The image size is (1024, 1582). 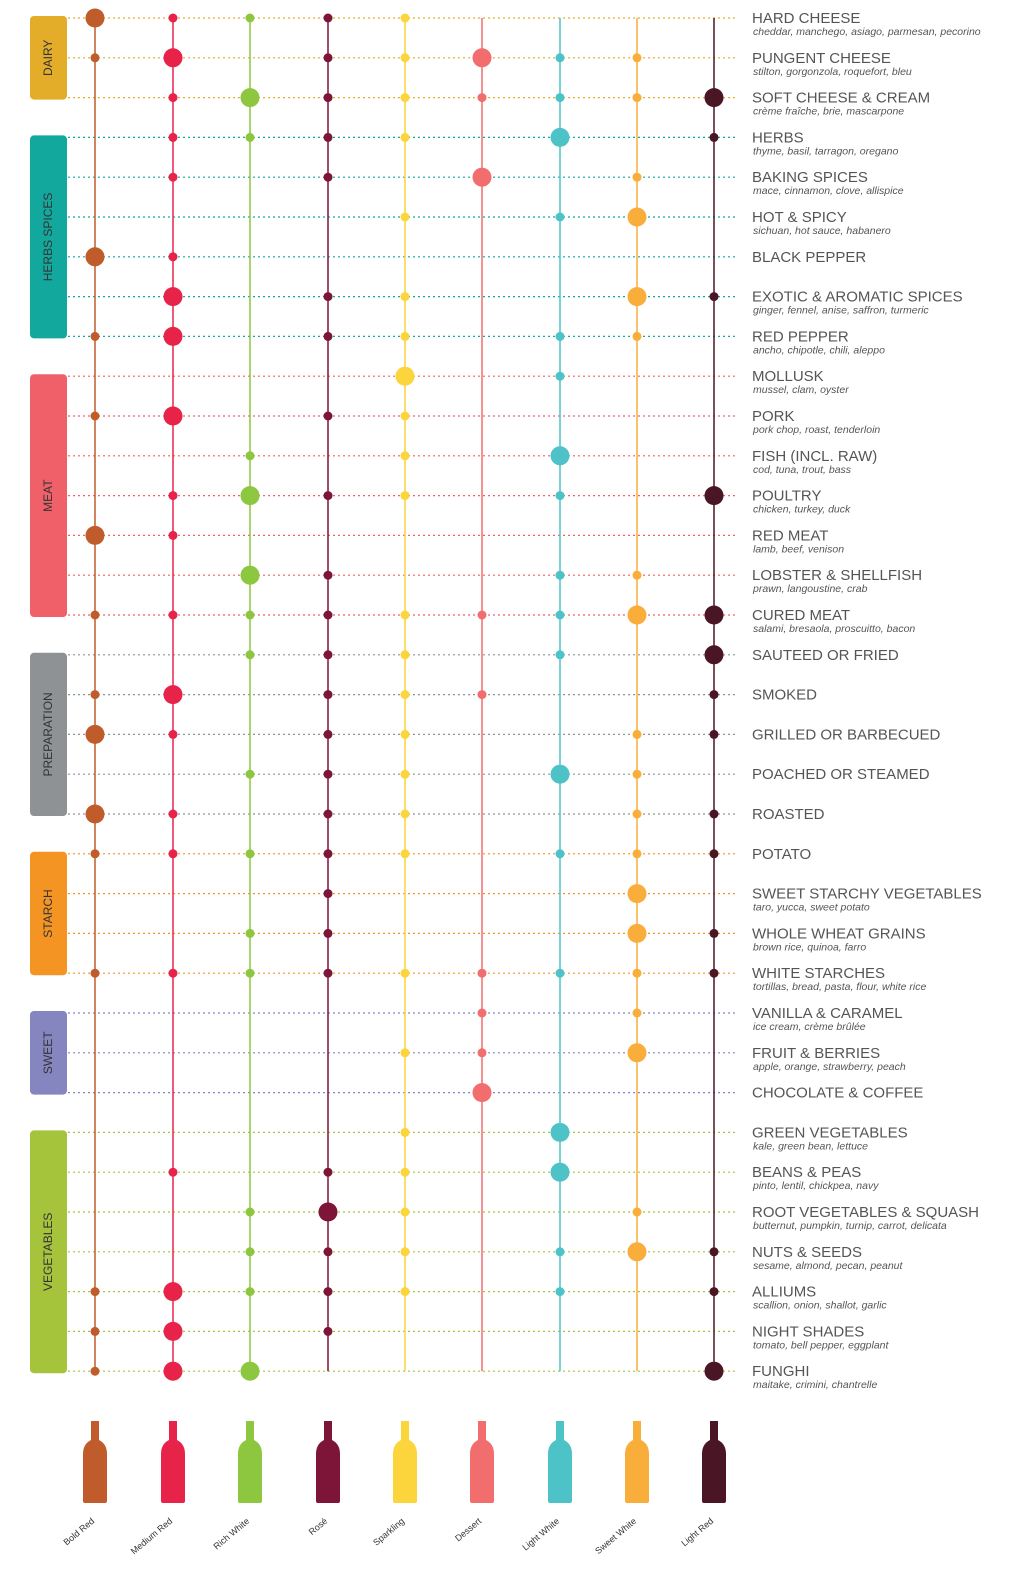 I want to click on food-examples: brown rice, quinoa, farro, so click(x=809, y=947).